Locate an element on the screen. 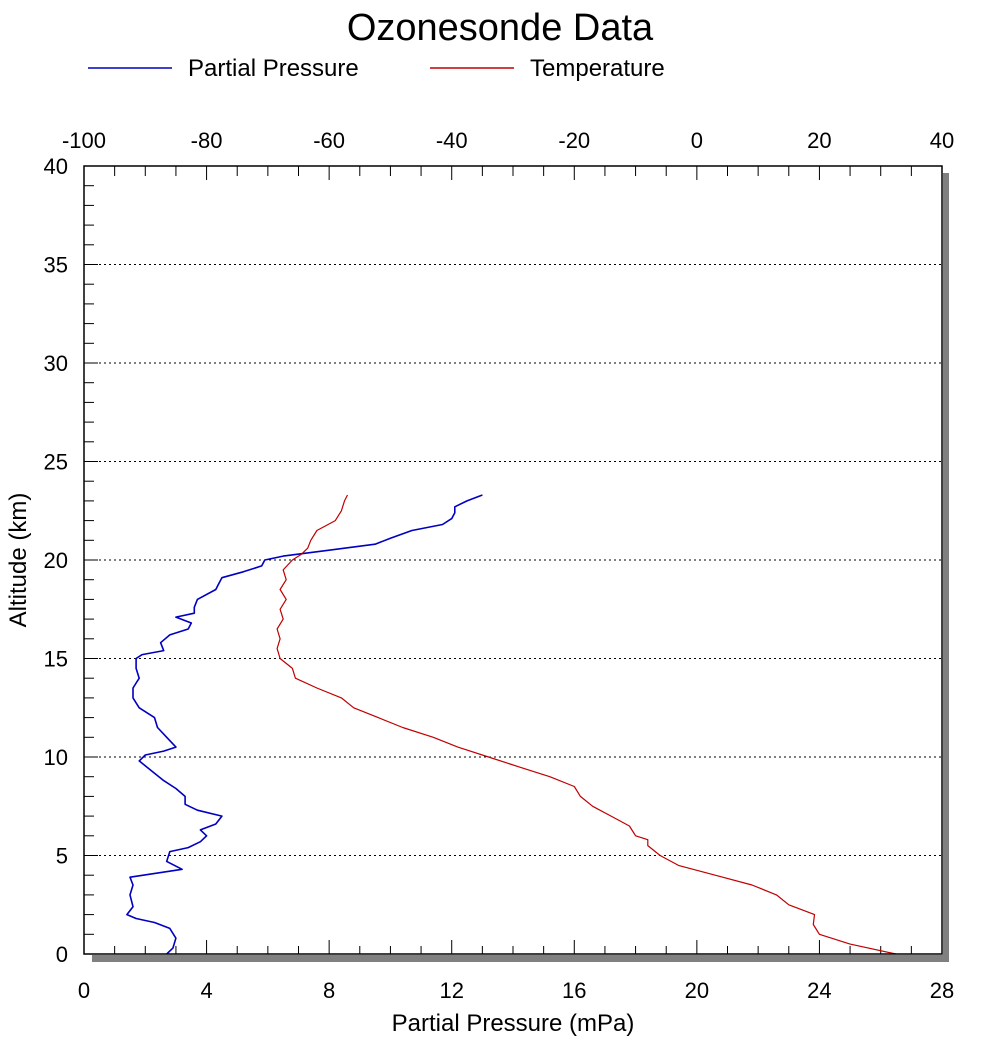  x2-tick-label-2: -60 is located at coordinates (329, 140).